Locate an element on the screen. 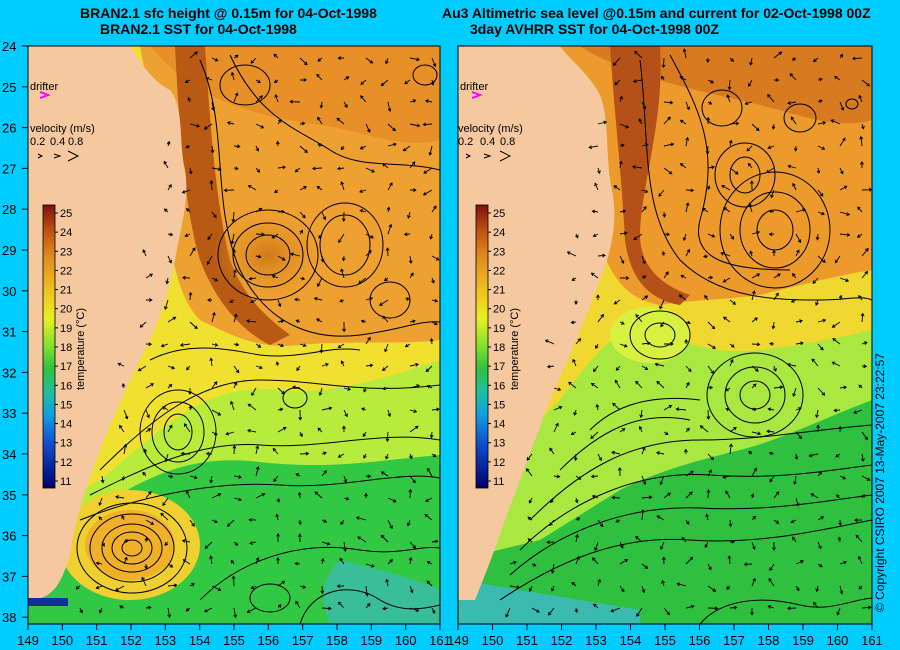  right-colorbar-ticks: 25 24 23 22 21 20 19 18 17 16 15 14 13 12 11 is located at coordinates (496, 348).